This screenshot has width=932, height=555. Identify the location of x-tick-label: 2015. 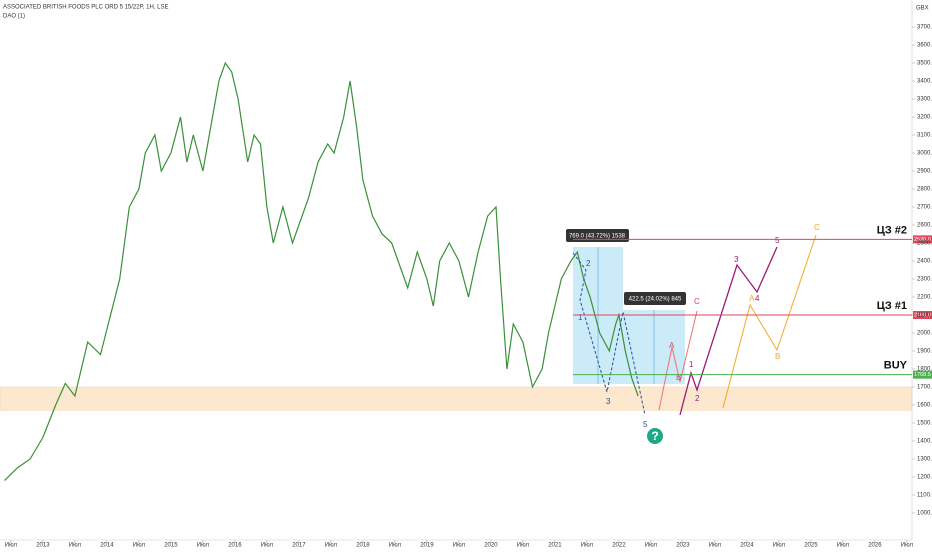
(171, 546).